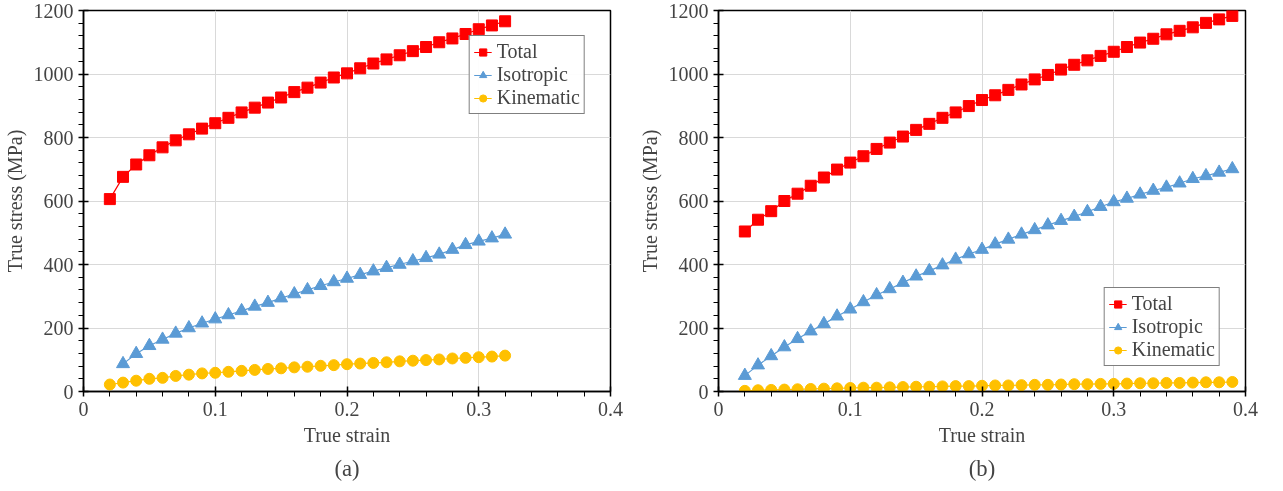 Image resolution: width=1283 pixels, height=491 pixels. Describe the element at coordinates (1114, 408) in the screenshot. I see `x-tick-label: 0.3` at that location.